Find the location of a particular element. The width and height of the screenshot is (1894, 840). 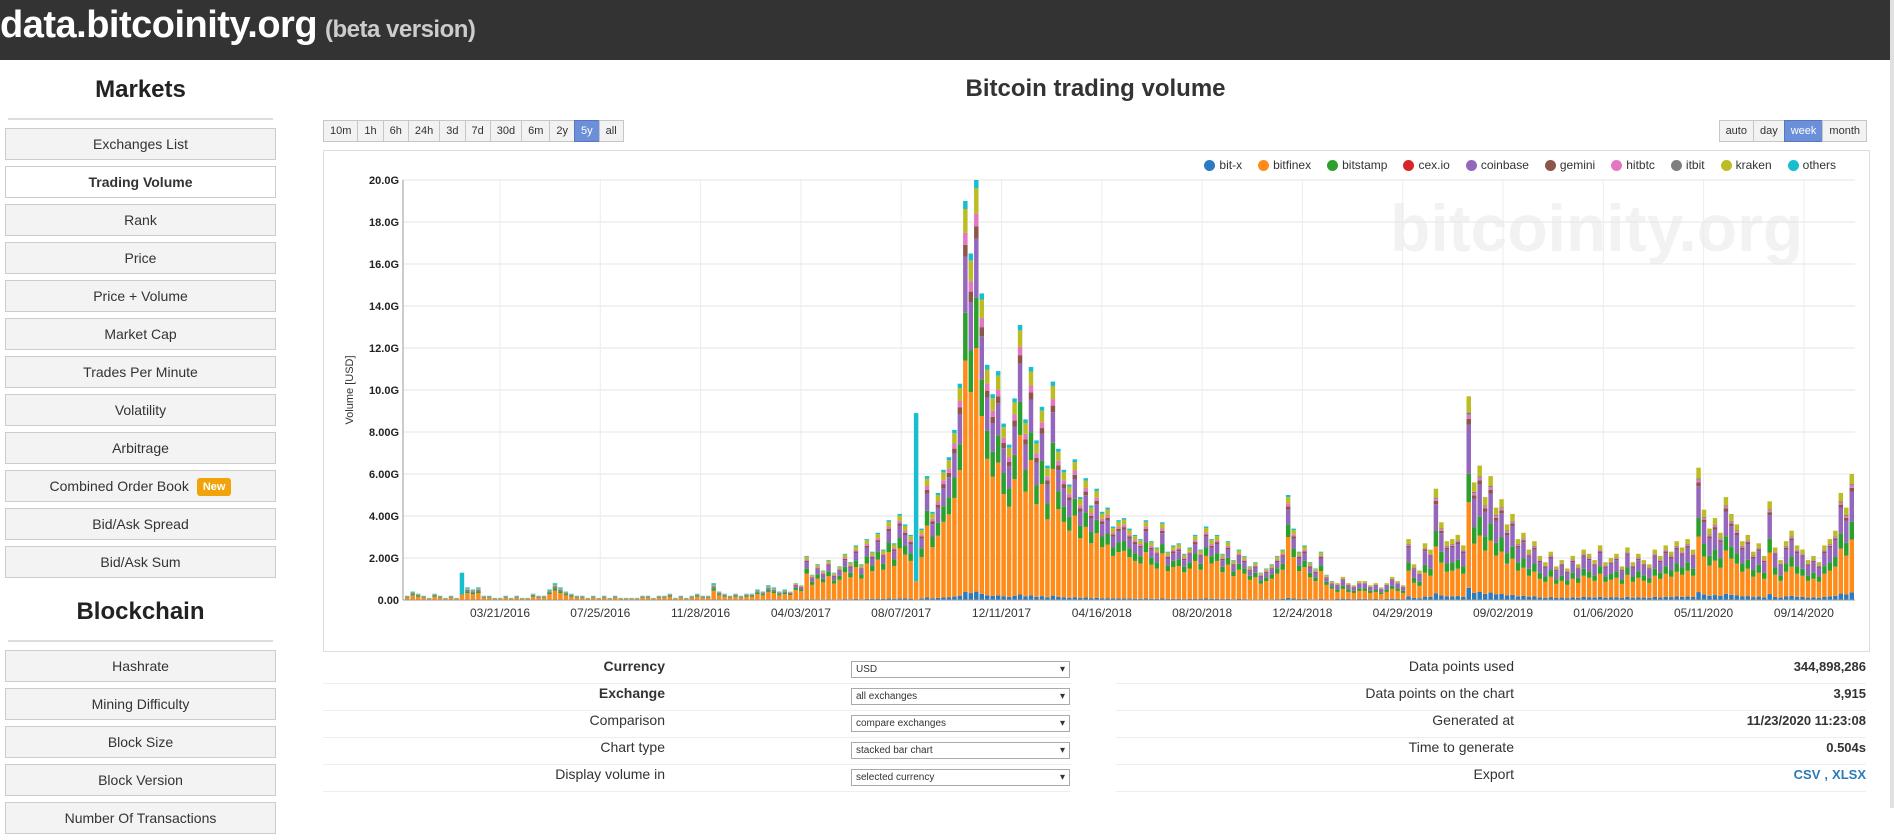

sidebar-item-block-size: Block Size is located at coordinates (140, 742).